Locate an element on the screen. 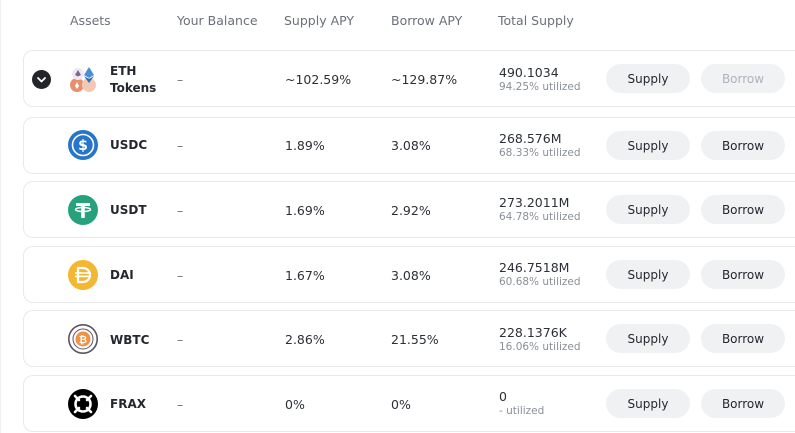 This screenshot has height=433, width=795. utilization: 64.78% utilized is located at coordinates (540, 217).